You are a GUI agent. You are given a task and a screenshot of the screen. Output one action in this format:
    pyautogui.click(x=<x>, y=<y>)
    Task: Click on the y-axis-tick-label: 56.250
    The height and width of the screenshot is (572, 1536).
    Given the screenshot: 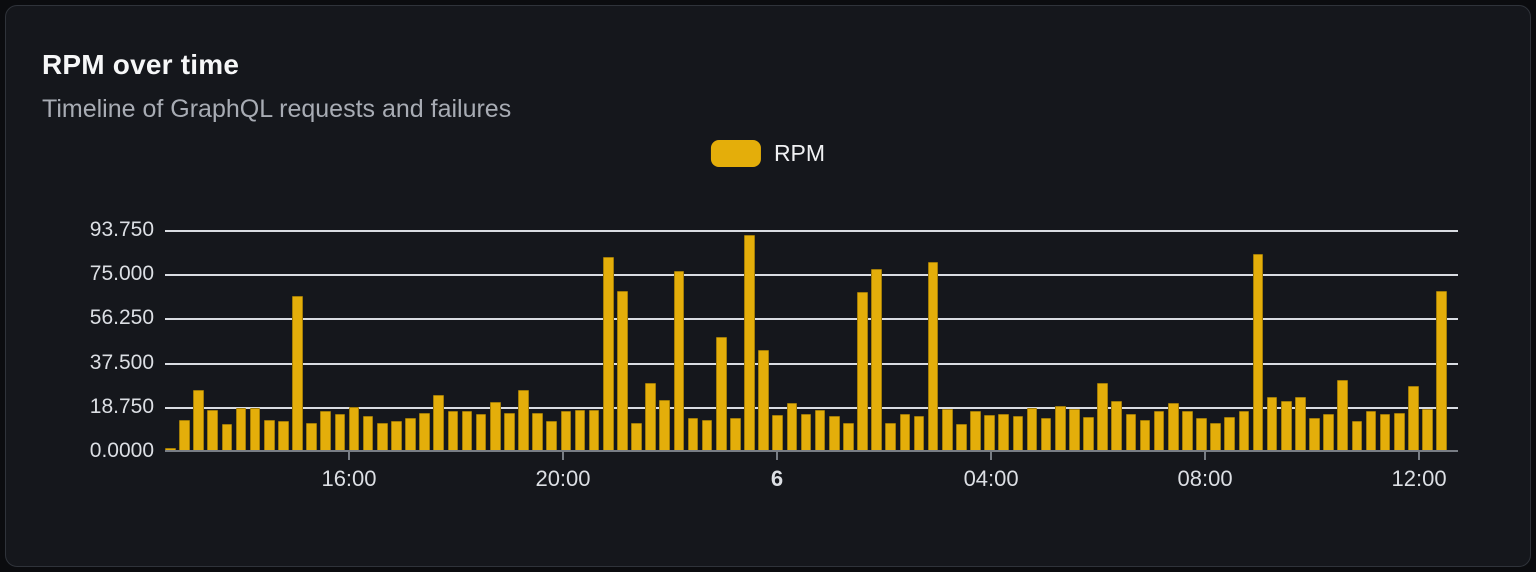 What is the action you would take?
    pyautogui.click(x=121, y=318)
    